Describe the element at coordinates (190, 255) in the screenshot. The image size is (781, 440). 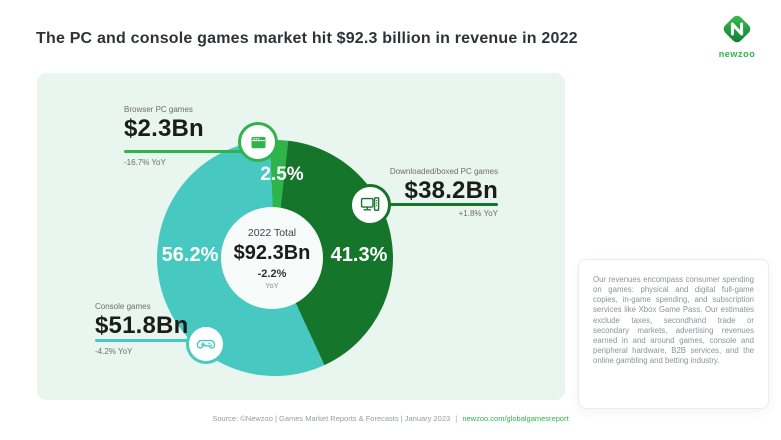
I see `slice-label-console: 56.2%` at that location.